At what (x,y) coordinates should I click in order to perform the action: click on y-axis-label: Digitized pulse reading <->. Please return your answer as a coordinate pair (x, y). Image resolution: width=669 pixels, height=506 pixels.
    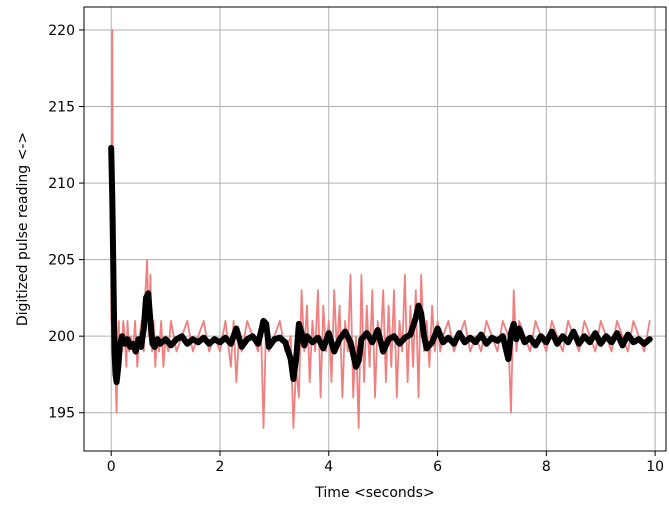
    Looking at the image, I should click on (23, 229).